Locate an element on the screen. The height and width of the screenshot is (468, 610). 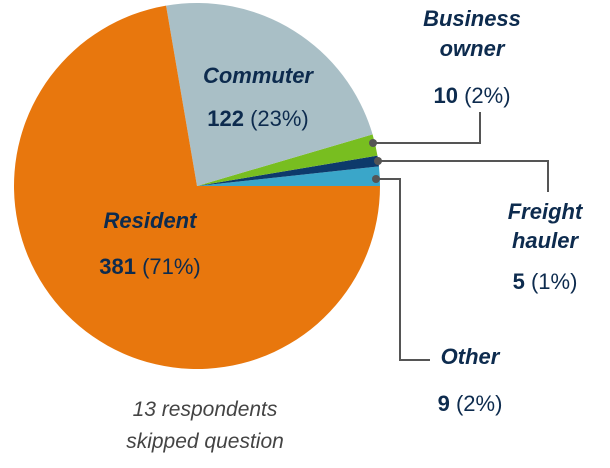
slice-value: 381 (71%) is located at coordinates (150, 266).